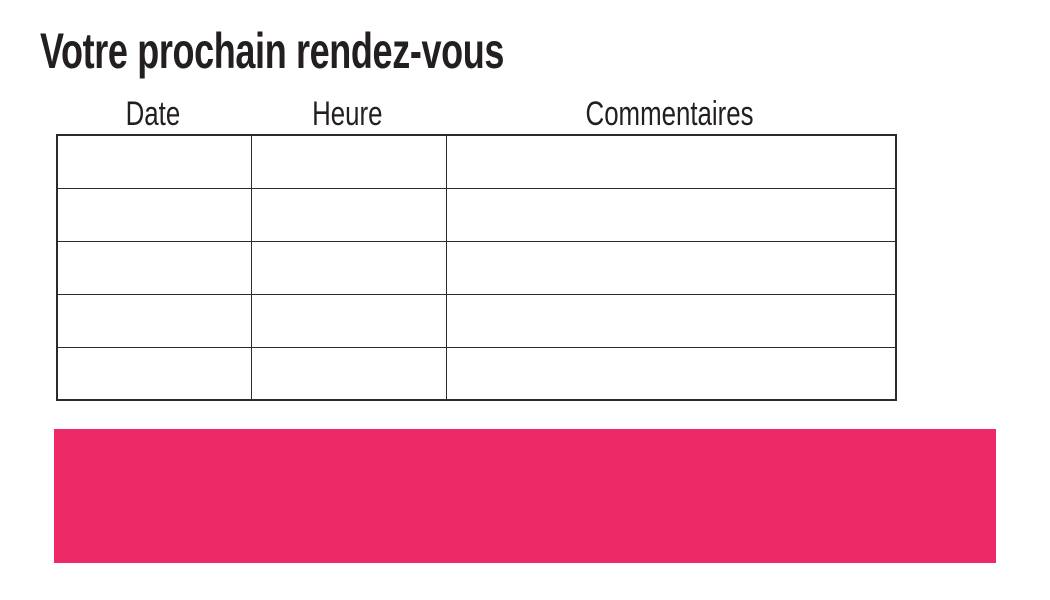 The image size is (1050, 600). Describe the element at coordinates (475, 114) in the screenshot. I see `table-column-headers: Date Heure Commentaires` at that location.